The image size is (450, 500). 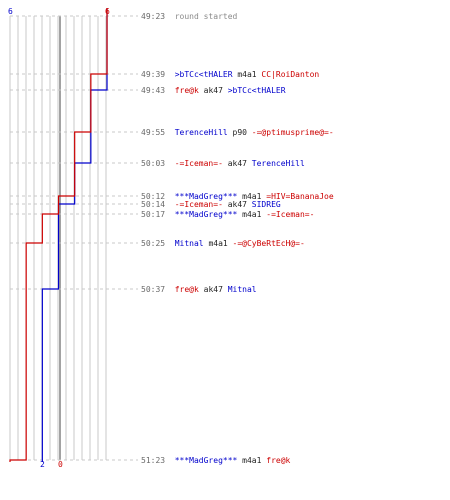 What do you see at coordinates (158, 74) in the screenshot?
I see `event-time: 49:39` at bounding box center [158, 74].